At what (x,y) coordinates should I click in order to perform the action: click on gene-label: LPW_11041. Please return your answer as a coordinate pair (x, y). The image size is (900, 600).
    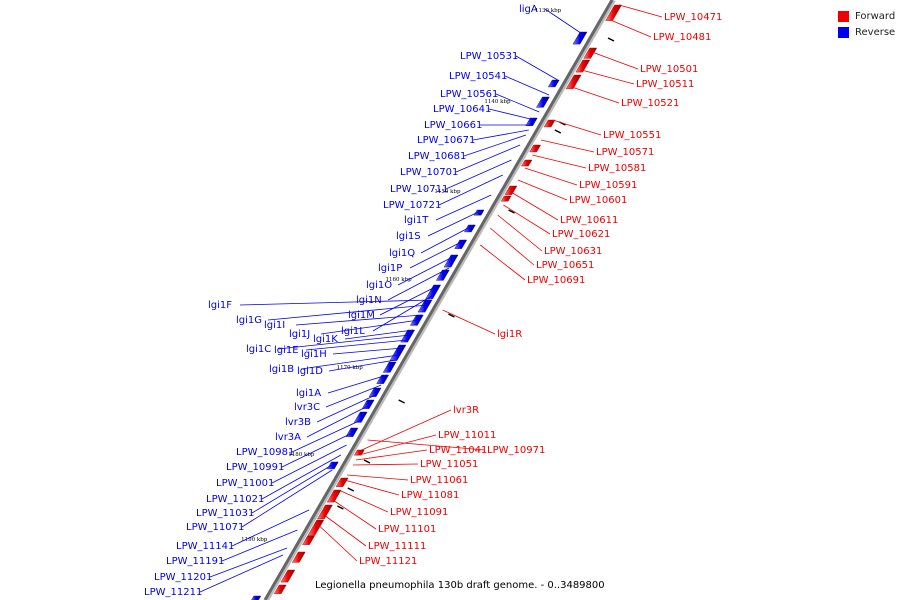
    Looking at the image, I should click on (458, 450).